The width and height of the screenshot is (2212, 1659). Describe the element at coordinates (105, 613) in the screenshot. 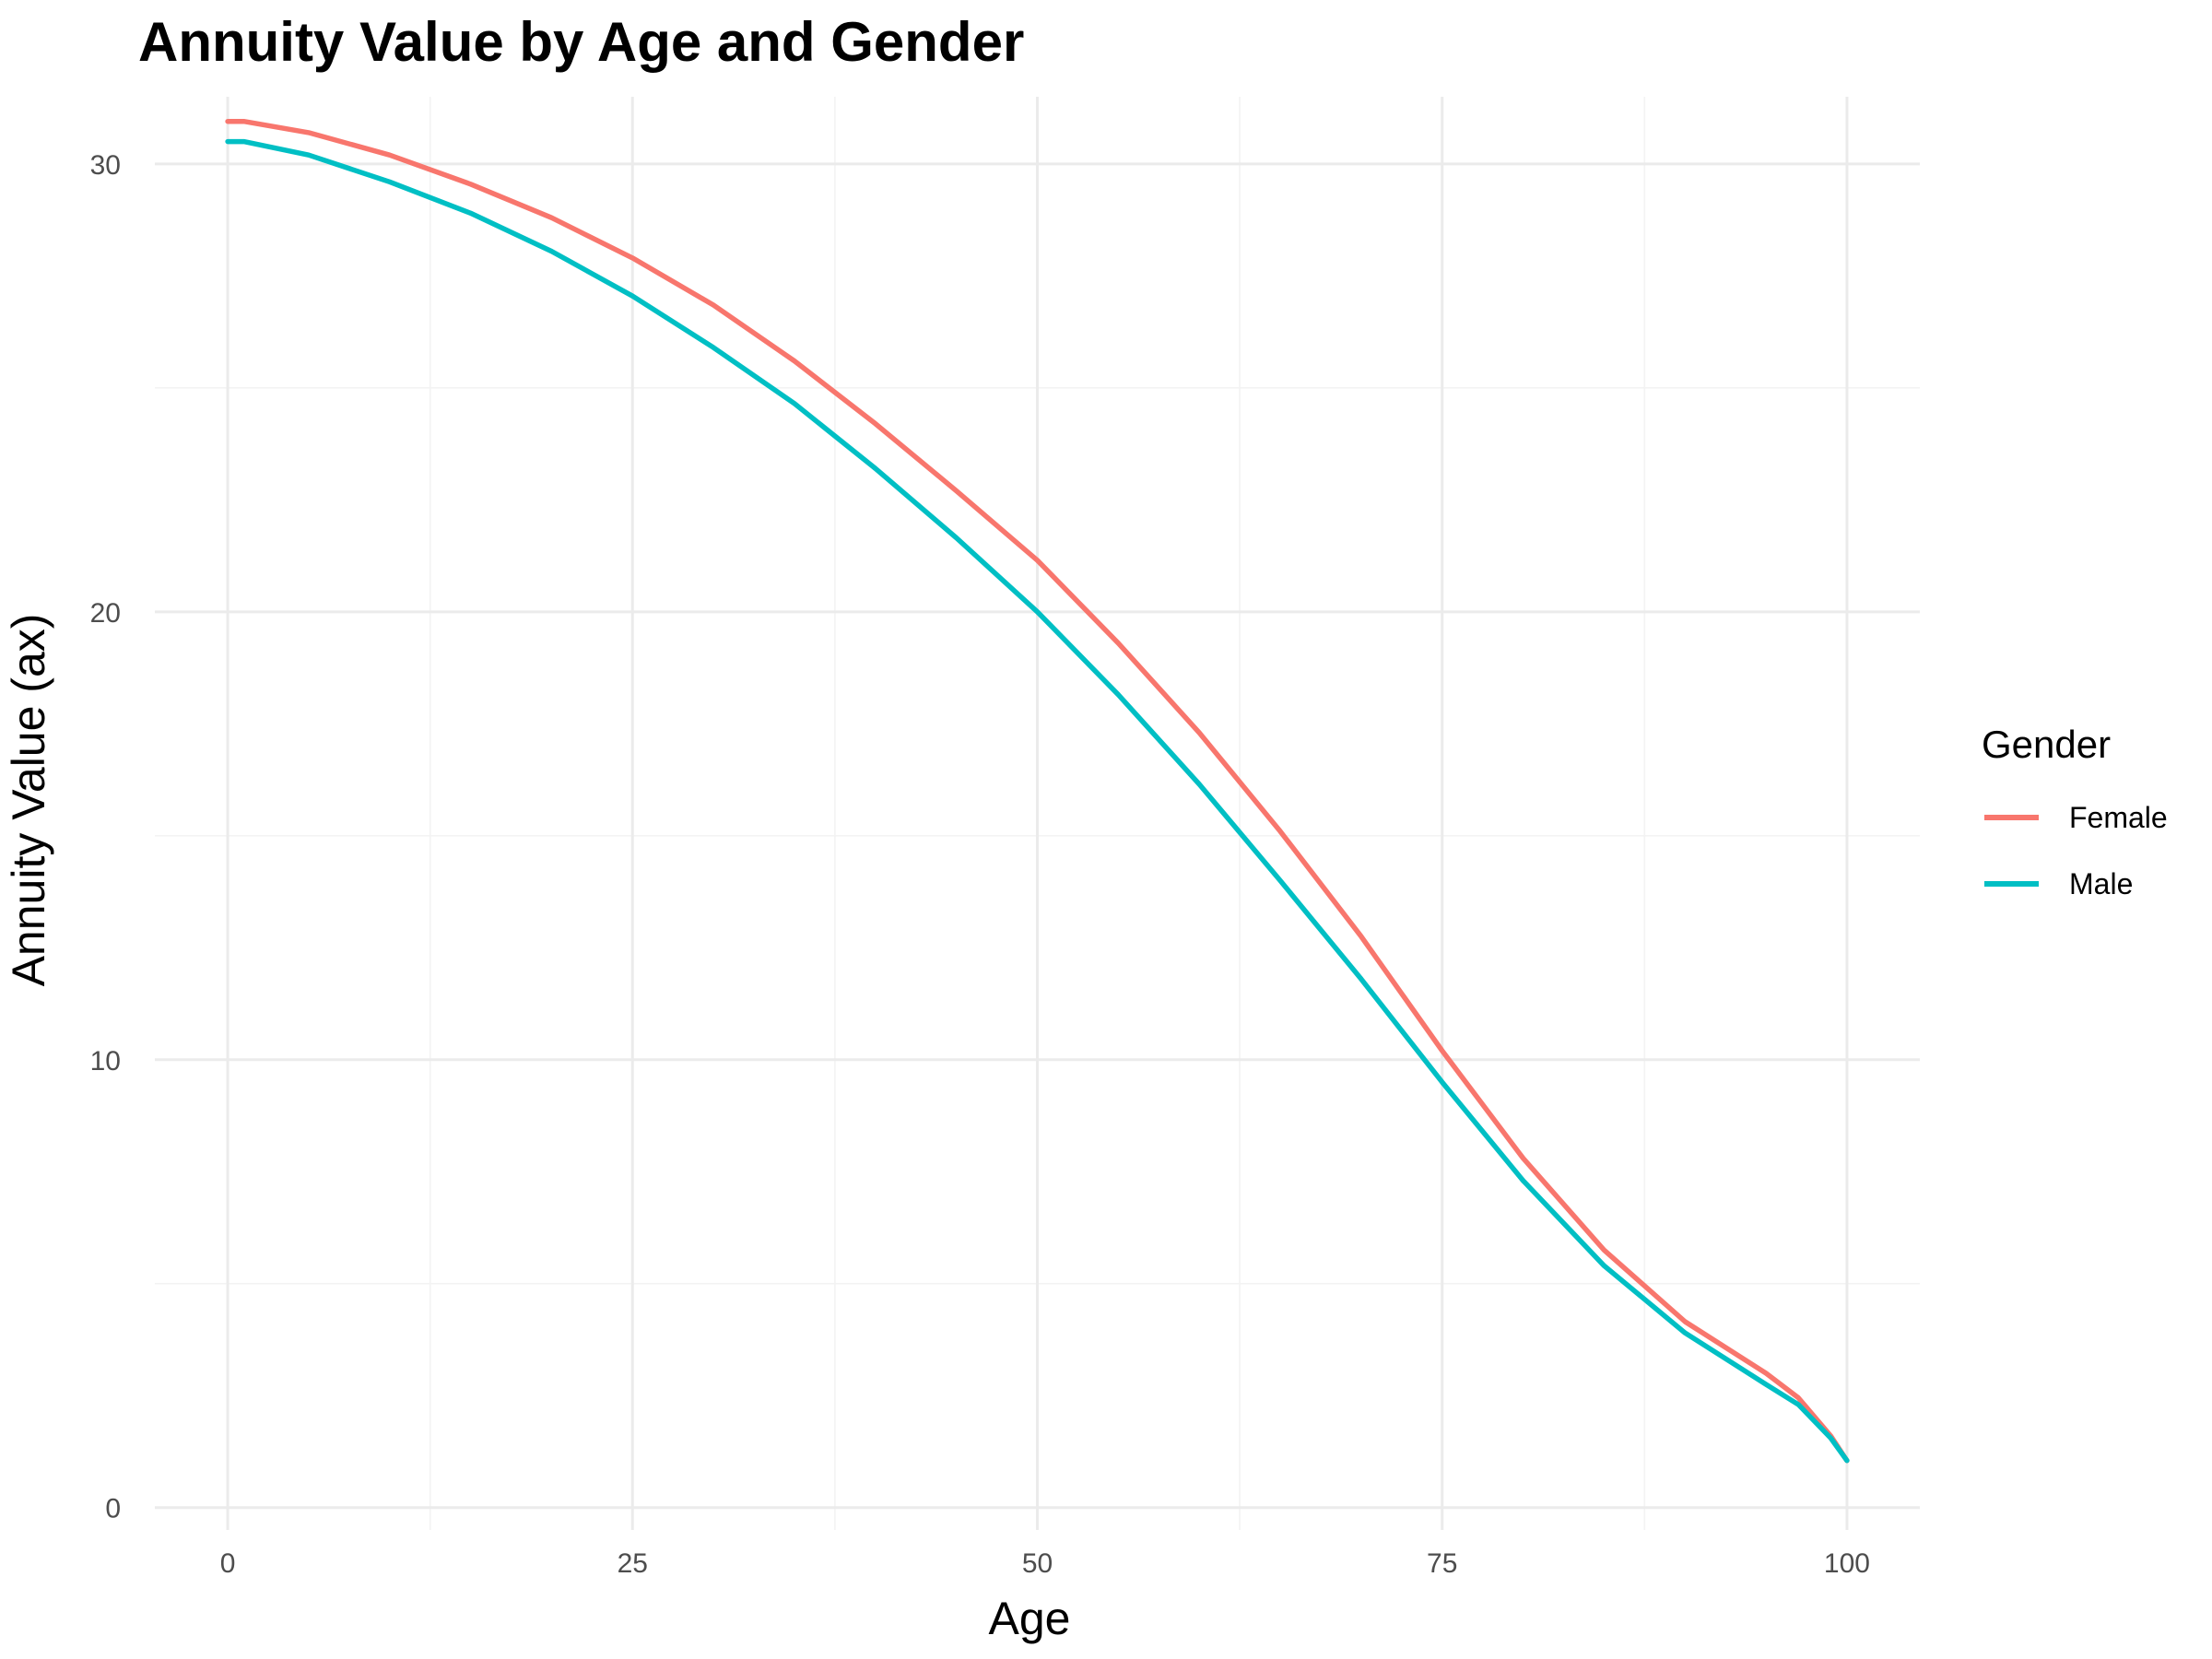

I see `y-tick-label: 20` at that location.